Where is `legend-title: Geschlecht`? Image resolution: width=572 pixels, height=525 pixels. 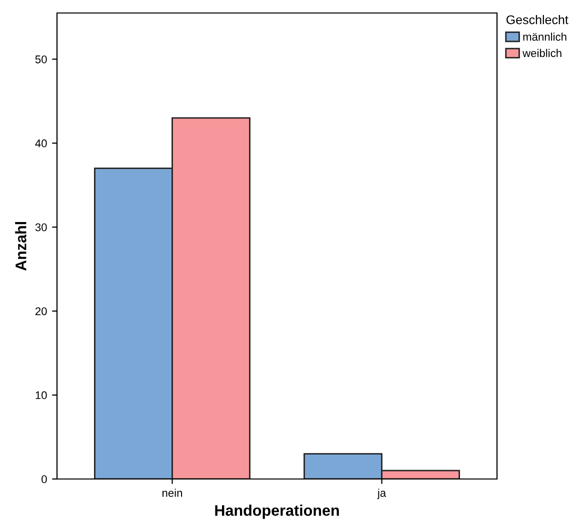 legend-title: Geschlecht is located at coordinates (537, 19).